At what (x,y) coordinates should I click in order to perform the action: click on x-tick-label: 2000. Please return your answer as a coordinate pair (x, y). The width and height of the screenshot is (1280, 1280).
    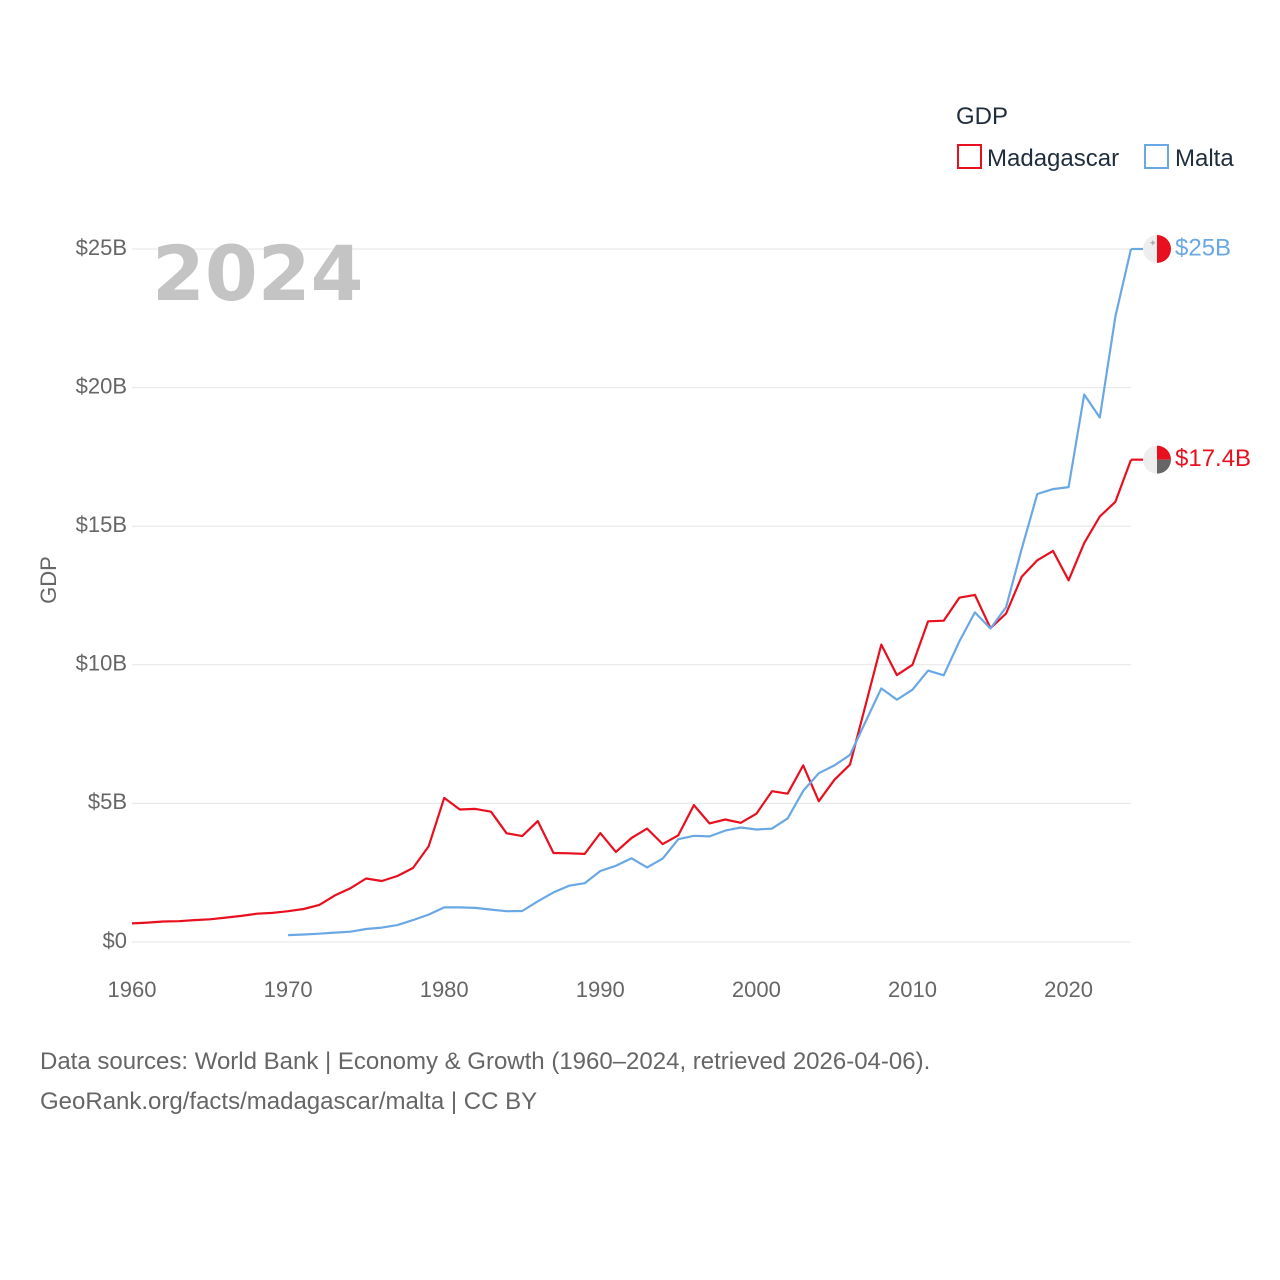
    Looking at the image, I should click on (756, 989).